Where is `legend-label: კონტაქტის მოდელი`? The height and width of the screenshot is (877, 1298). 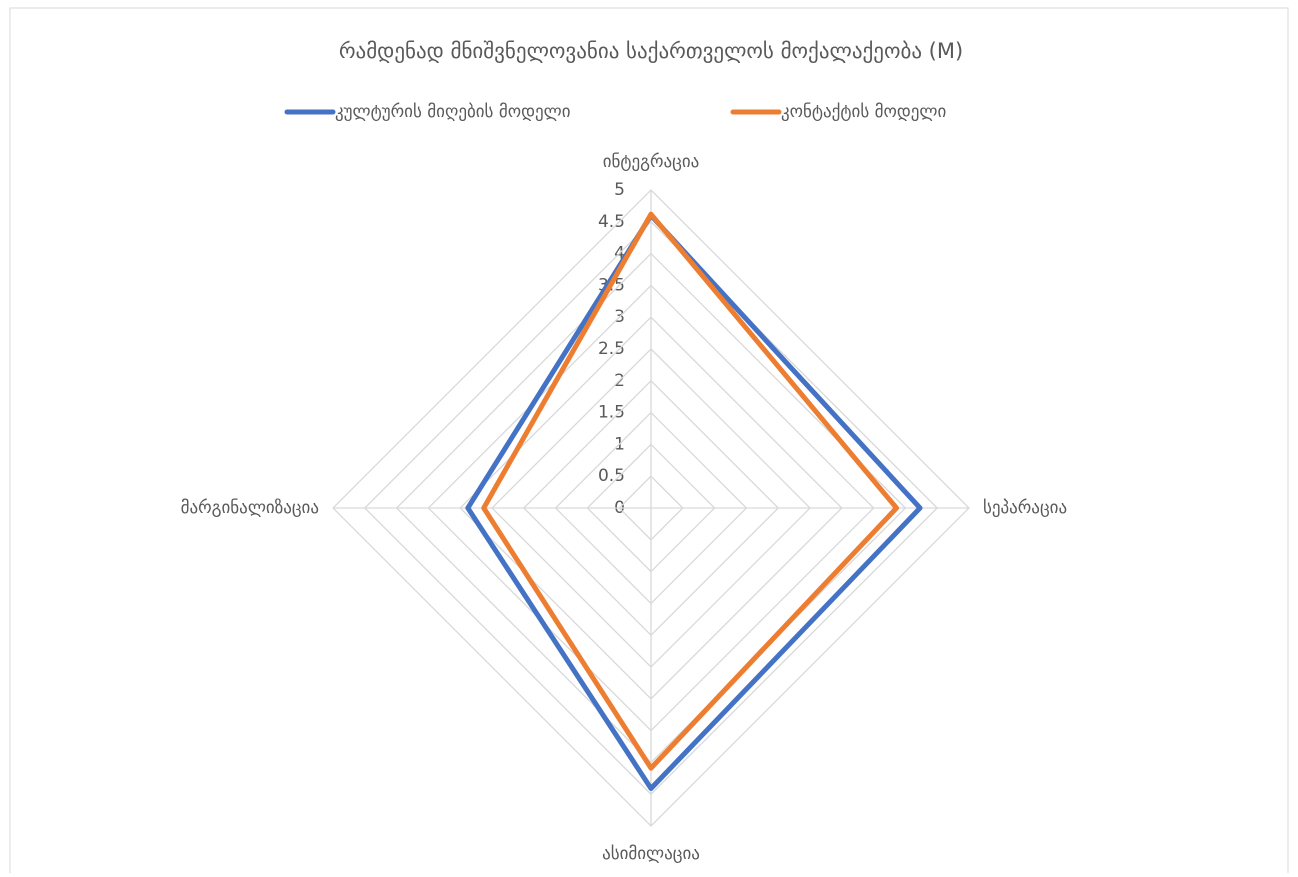
legend-label: კონტაქტის მოდელი is located at coordinates (863, 112).